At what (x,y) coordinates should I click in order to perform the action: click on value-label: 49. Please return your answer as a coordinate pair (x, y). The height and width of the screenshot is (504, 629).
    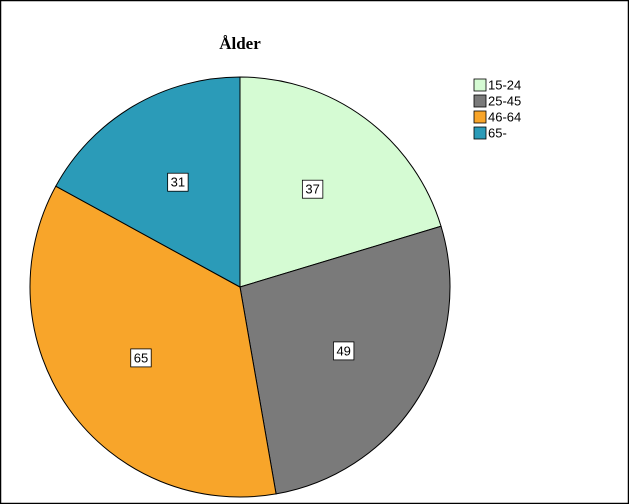
    Looking at the image, I should click on (343, 350).